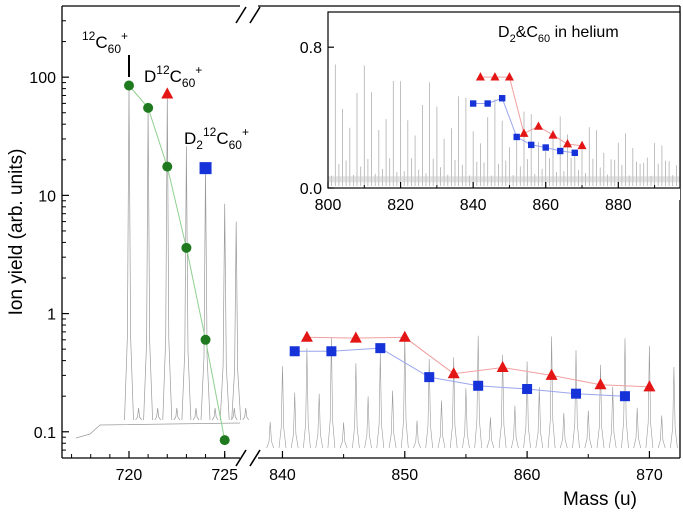 This screenshot has width=683, height=516. Describe the element at coordinates (649, 475) in the screenshot. I see `x-tick-label: 870` at that location.